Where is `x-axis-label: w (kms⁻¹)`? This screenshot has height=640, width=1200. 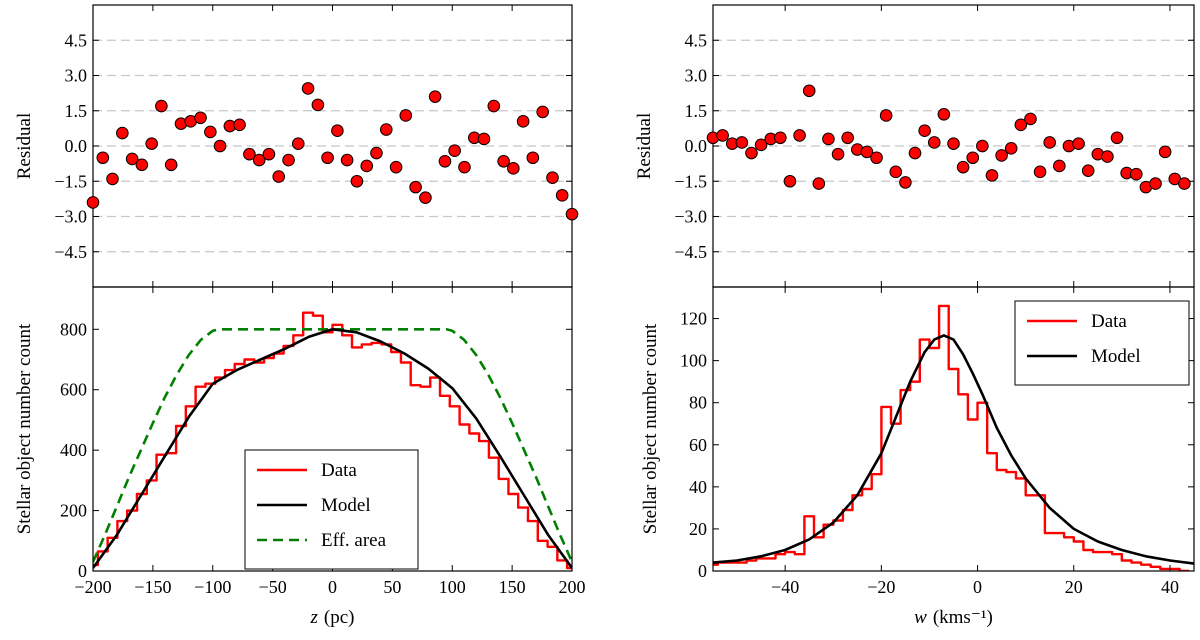
x-axis-label: w (kms⁻¹) is located at coordinates (953, 617).